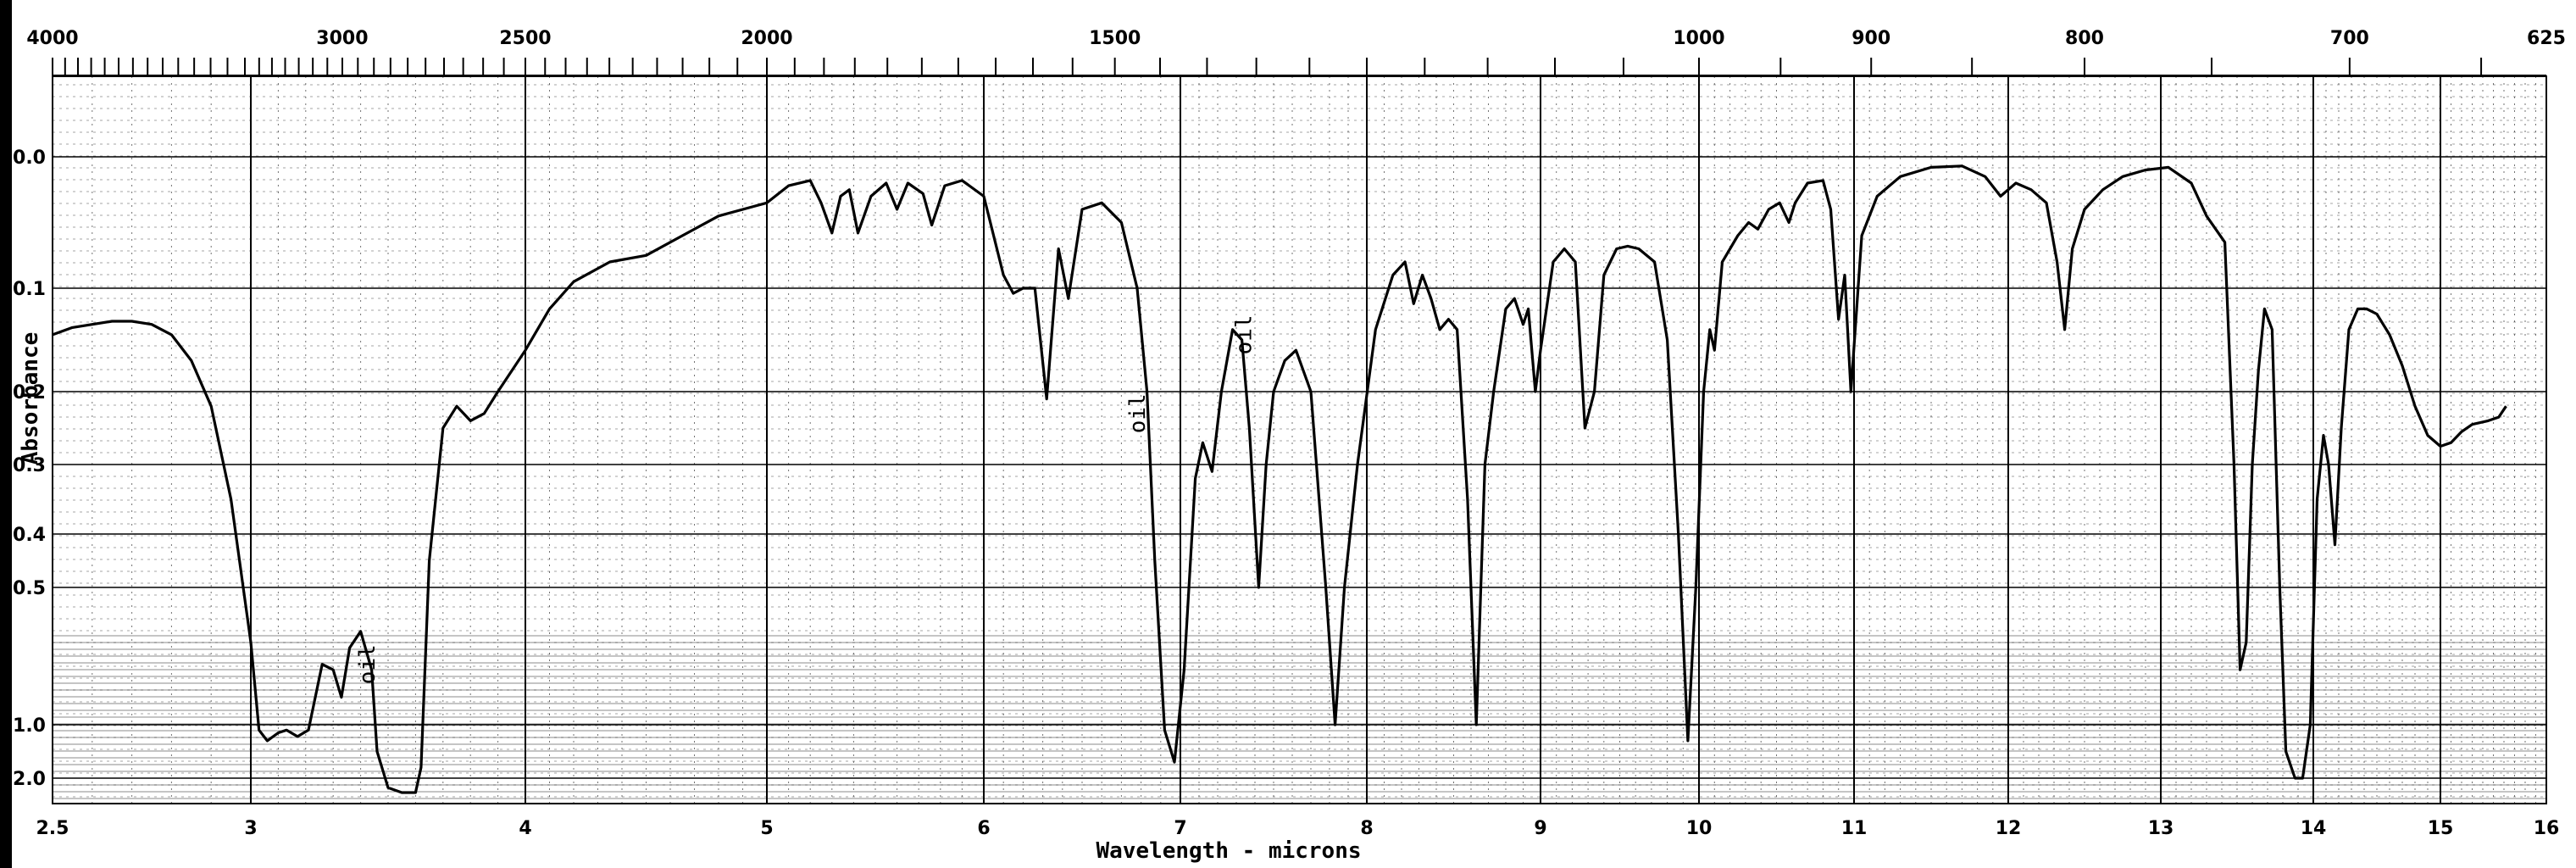 This screenshot has height=868, width=2576. Describe the element at coordinates (29, 535) in the screenshot. I see `y-tick-label: 0.4` at that location.